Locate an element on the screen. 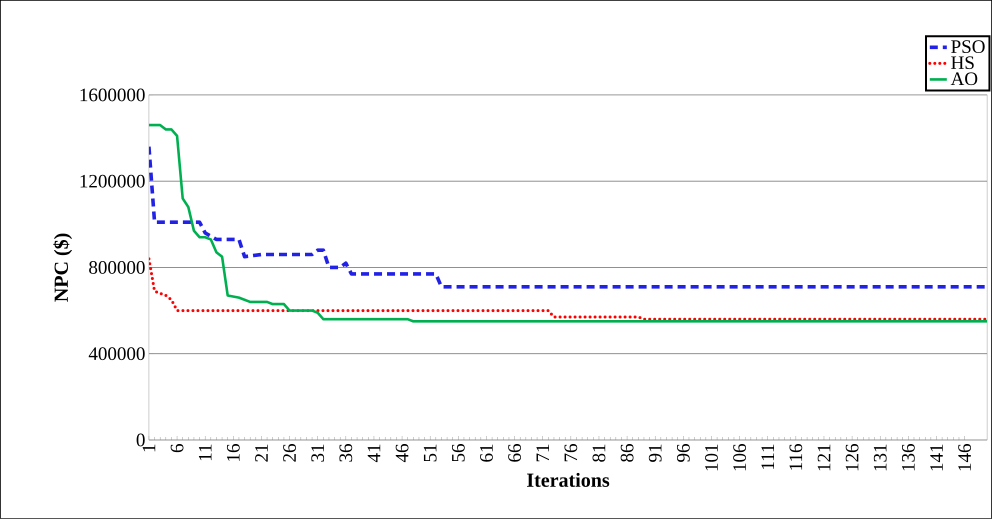 Image resolution: width=992 pixels, height=519 pixels. x-tick-label: 101 is located at coordinates (711, 457).